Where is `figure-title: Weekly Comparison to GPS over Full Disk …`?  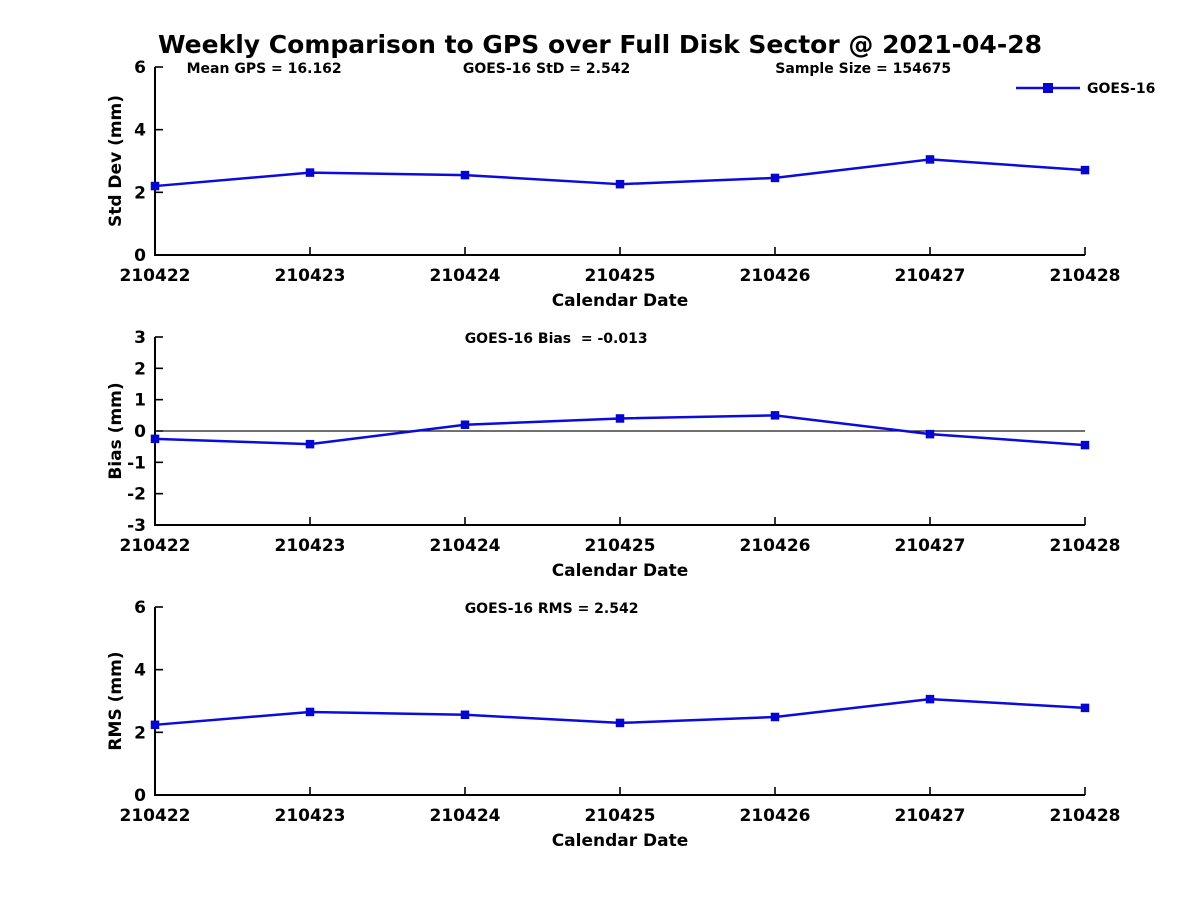 figure-title: Weekly Comparison to GPS over Full Disk … is located at coordinates (600, 44).